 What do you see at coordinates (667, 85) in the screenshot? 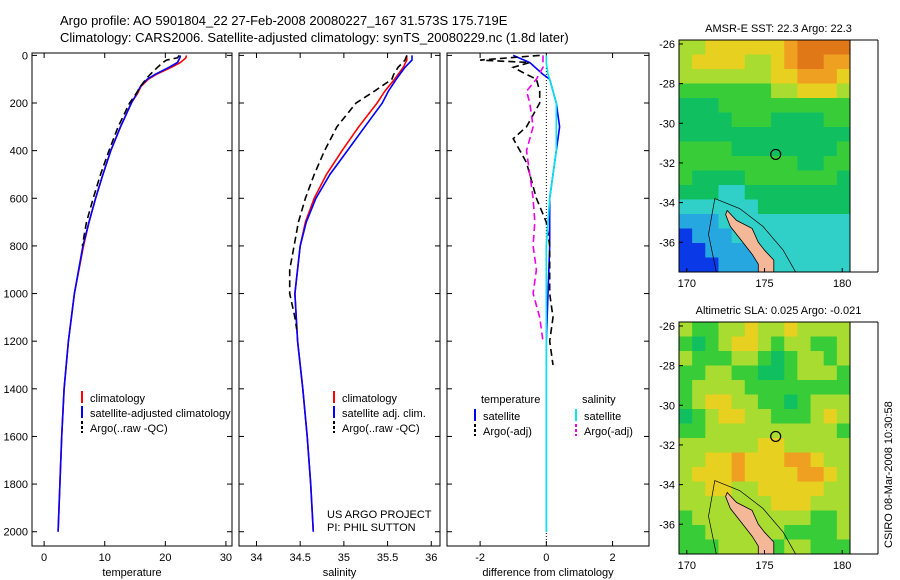
I see `sst-map-ytick-label: -28` at bounding box center [667, 85].